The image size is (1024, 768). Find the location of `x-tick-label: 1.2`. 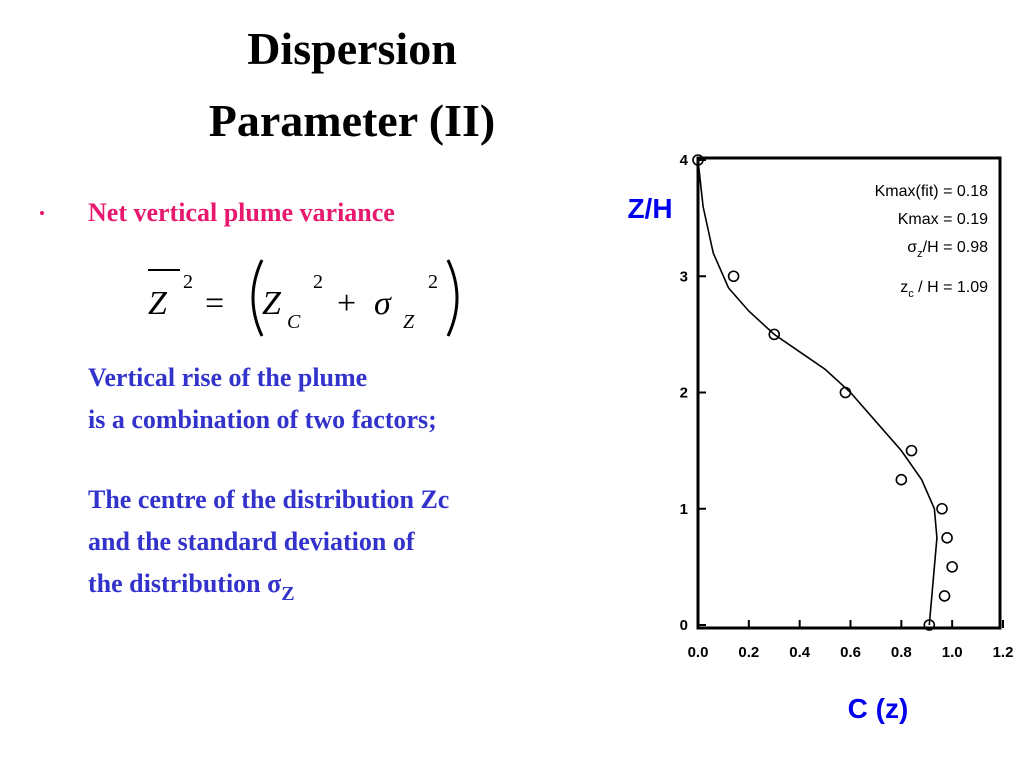

x-tick-label: 1.2 is located at coordinates (1003, 652).